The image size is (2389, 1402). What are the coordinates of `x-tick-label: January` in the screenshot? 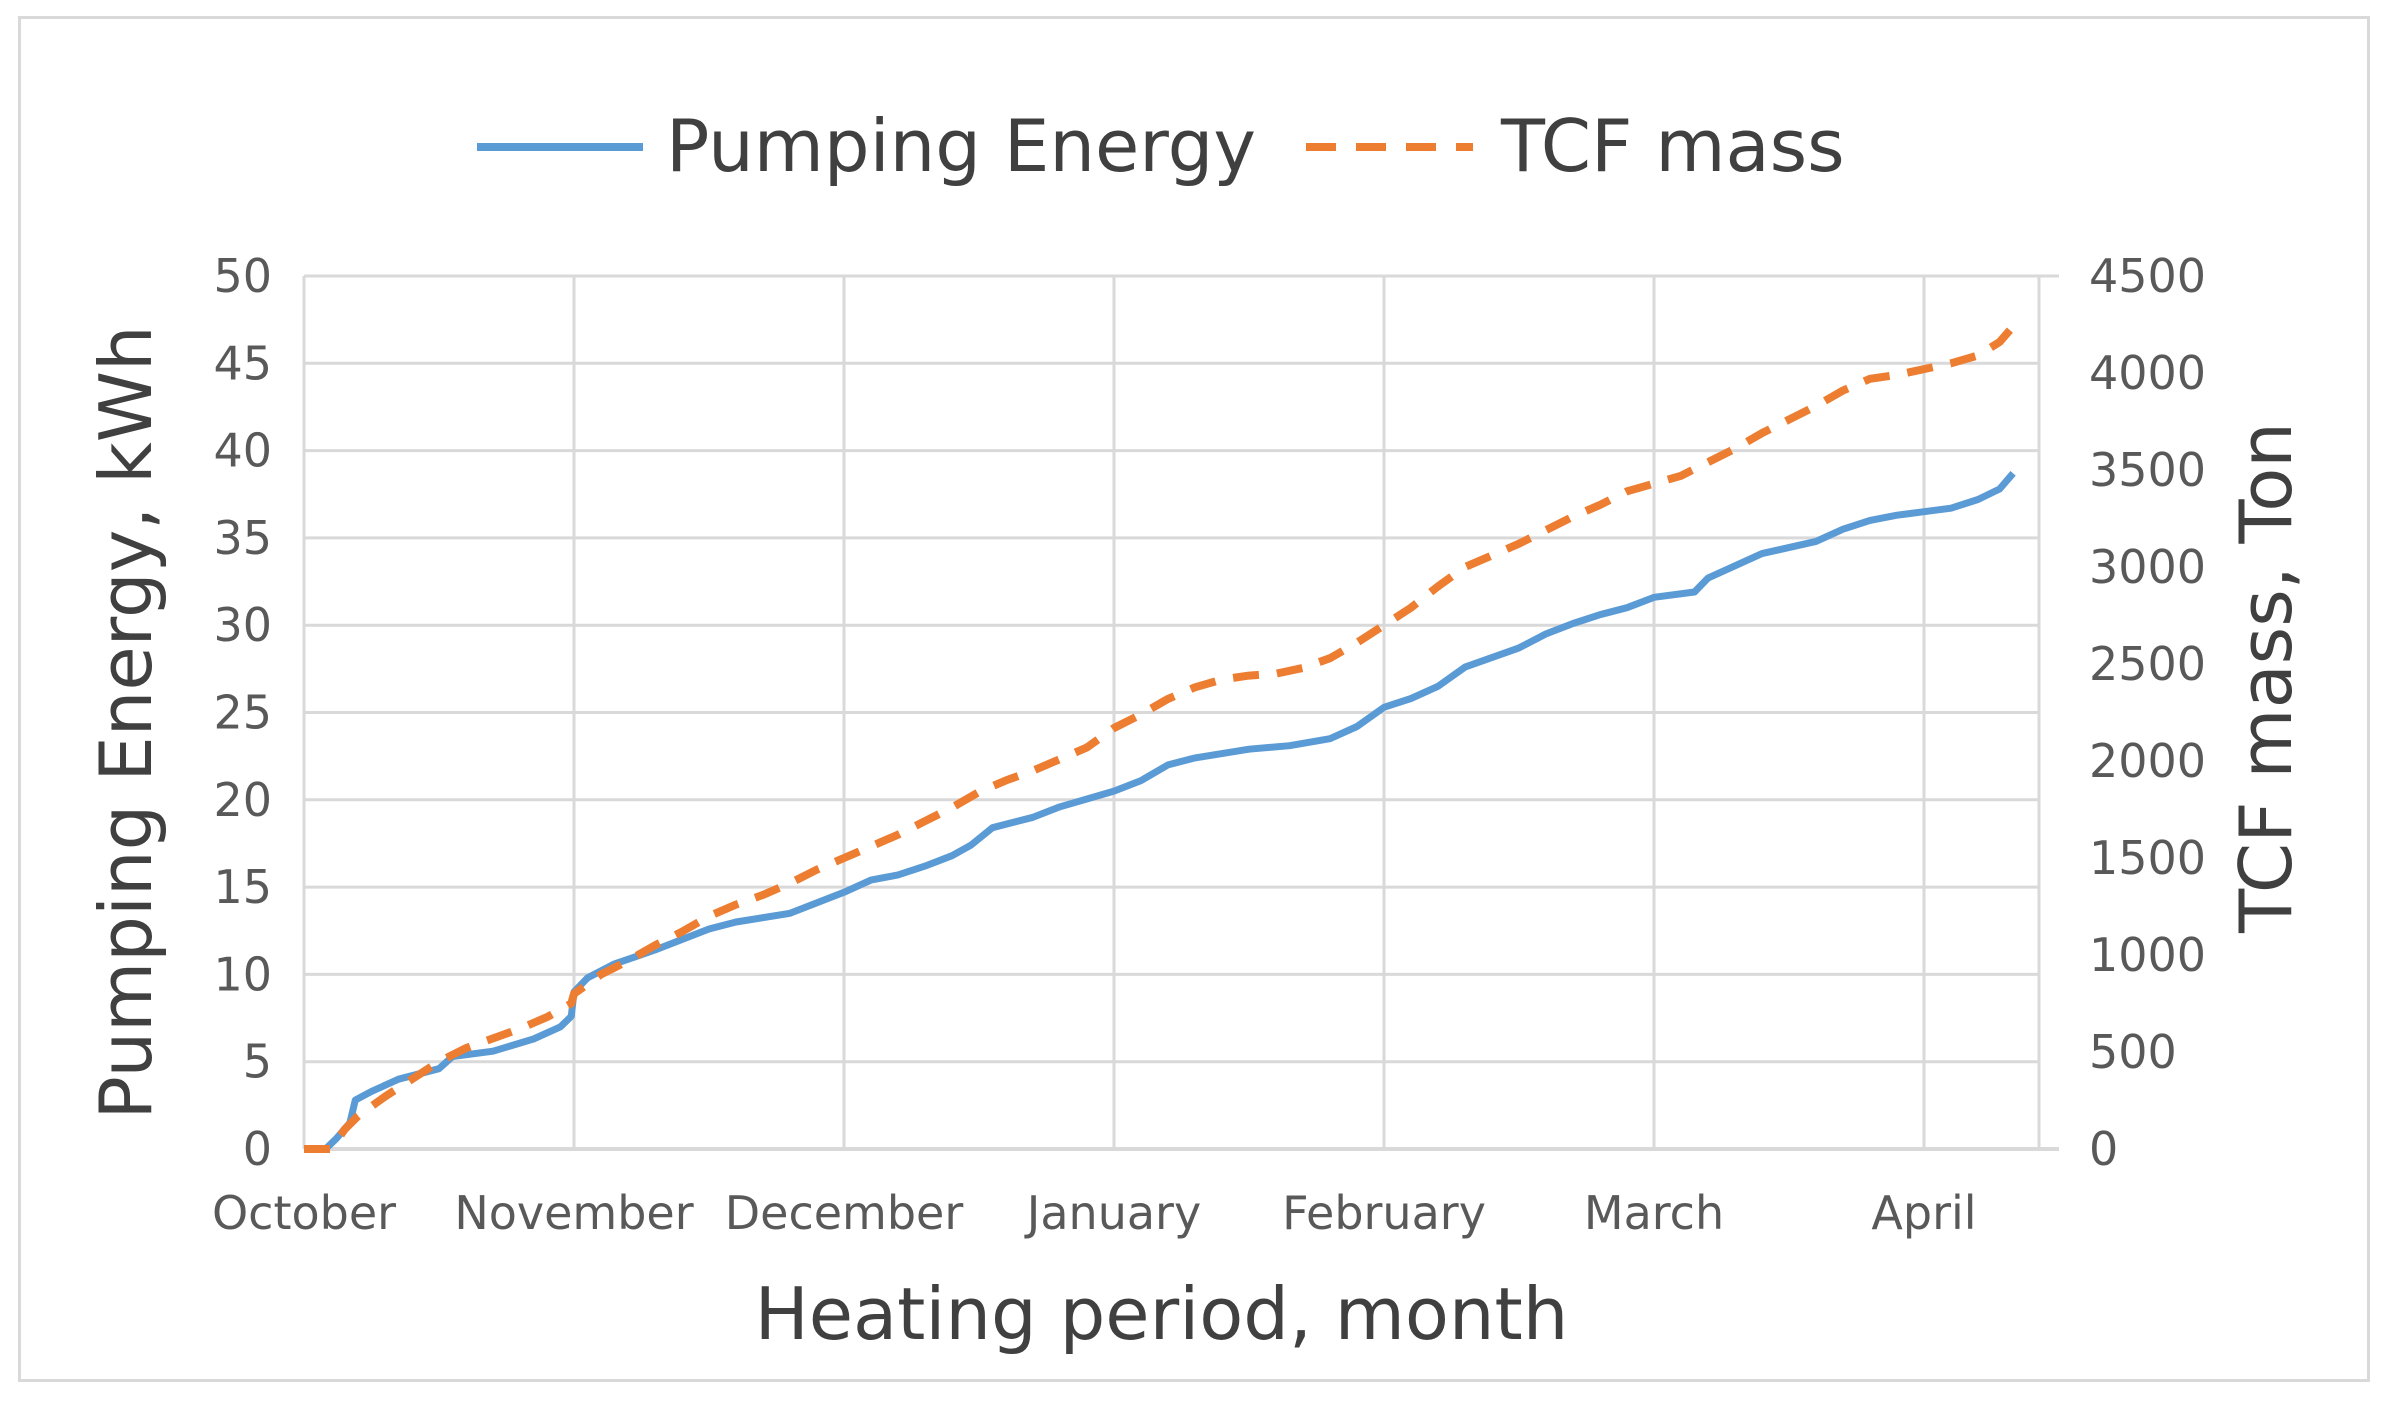 It's located at (1112, 1213).